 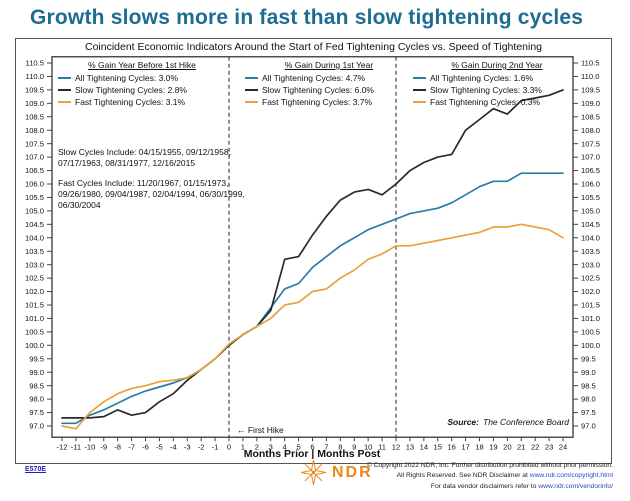 What do you see at coordinates (521, 446) in the screenshot?
I see `svg-text: 21` at bounding box center [521, 446].